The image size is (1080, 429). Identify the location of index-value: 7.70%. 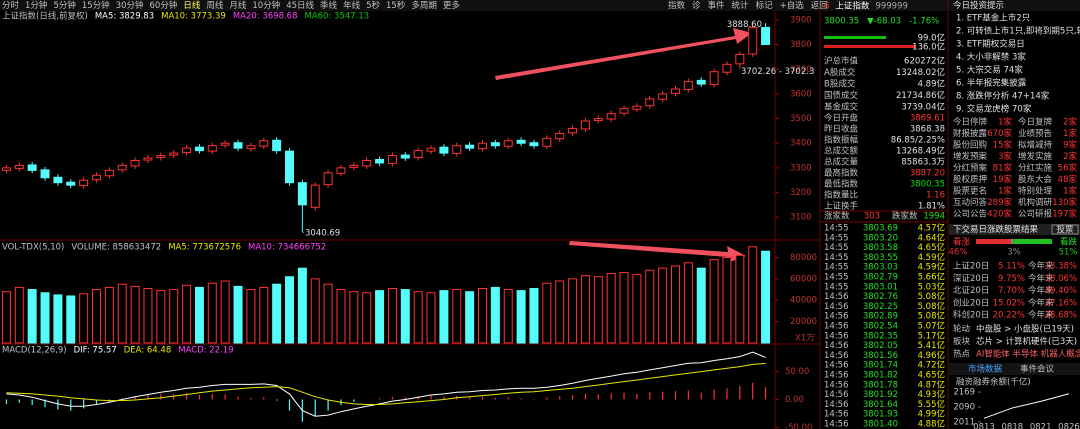
(1011, 291).